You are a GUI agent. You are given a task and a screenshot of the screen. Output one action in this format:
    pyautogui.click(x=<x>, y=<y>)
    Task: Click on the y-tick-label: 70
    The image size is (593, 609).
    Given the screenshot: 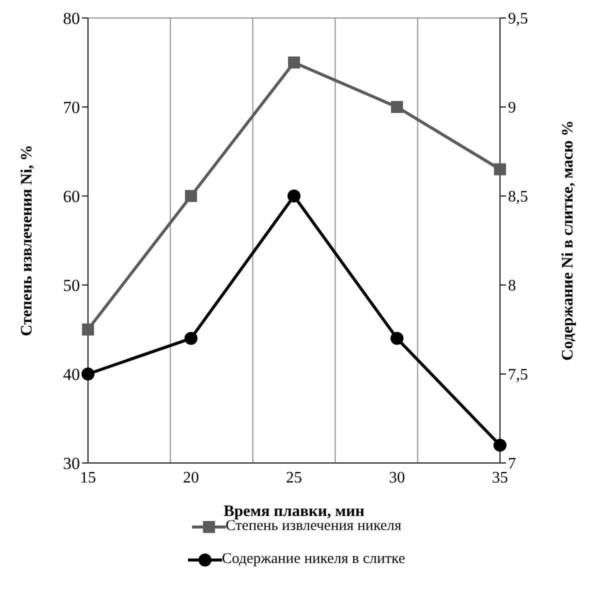 What is the action you would take?
    pyautogui.click(x=71, y=108)
    